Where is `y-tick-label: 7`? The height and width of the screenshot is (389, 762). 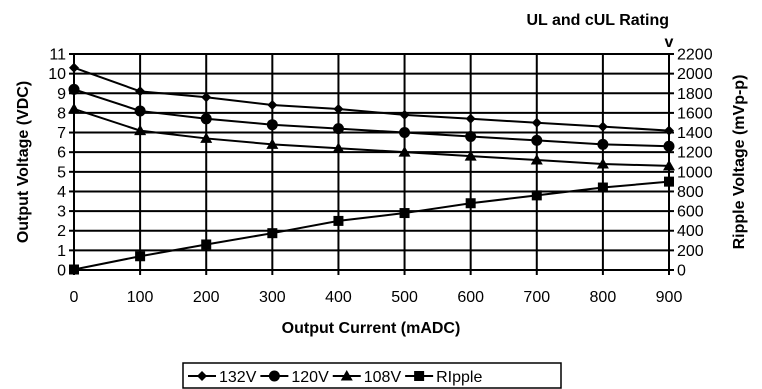 y-tick-label: 7 is located at coordinates (61, 133).